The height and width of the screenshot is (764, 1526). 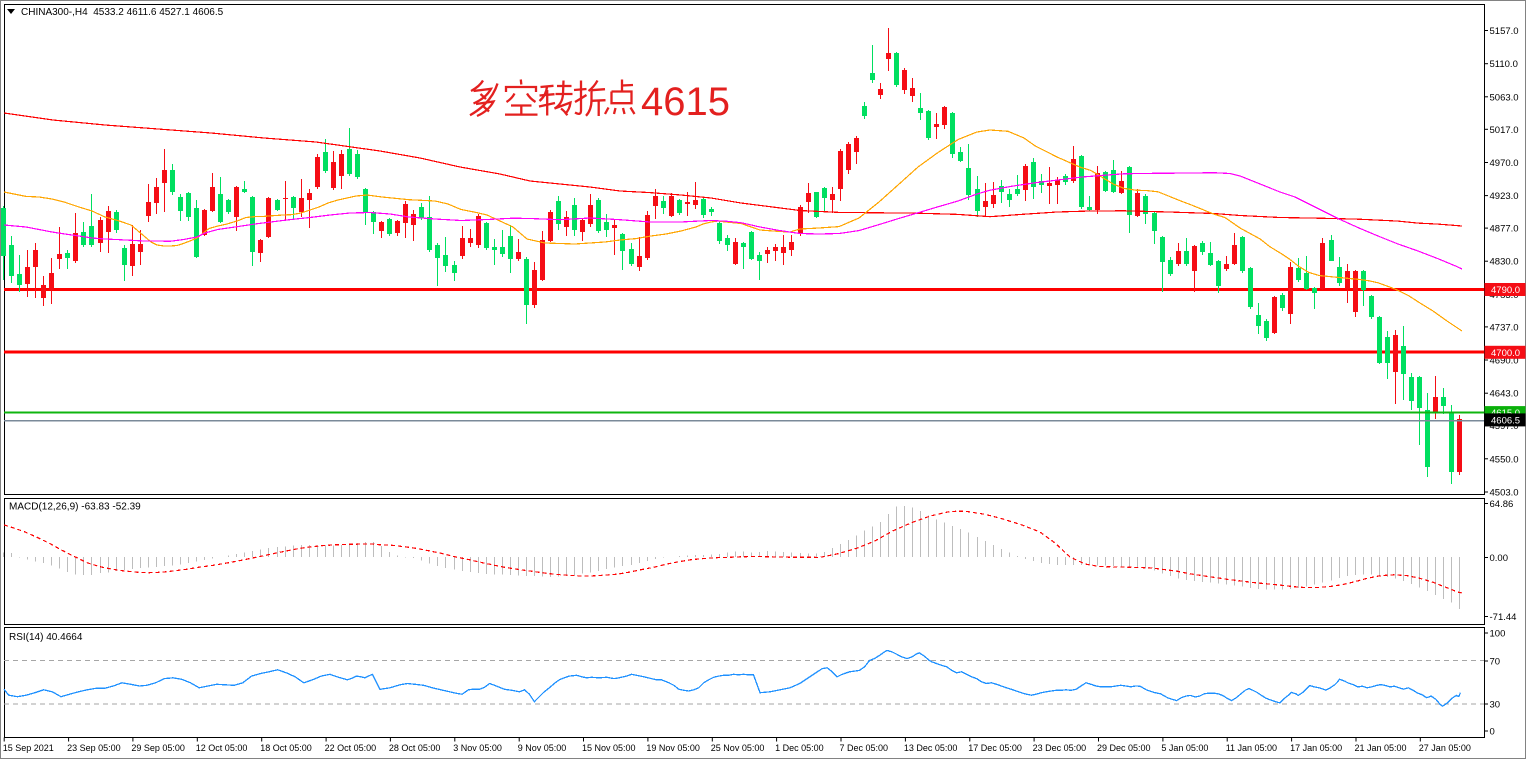 I want to click on svg-text: 4737.0, so click(x=1504, y=327).